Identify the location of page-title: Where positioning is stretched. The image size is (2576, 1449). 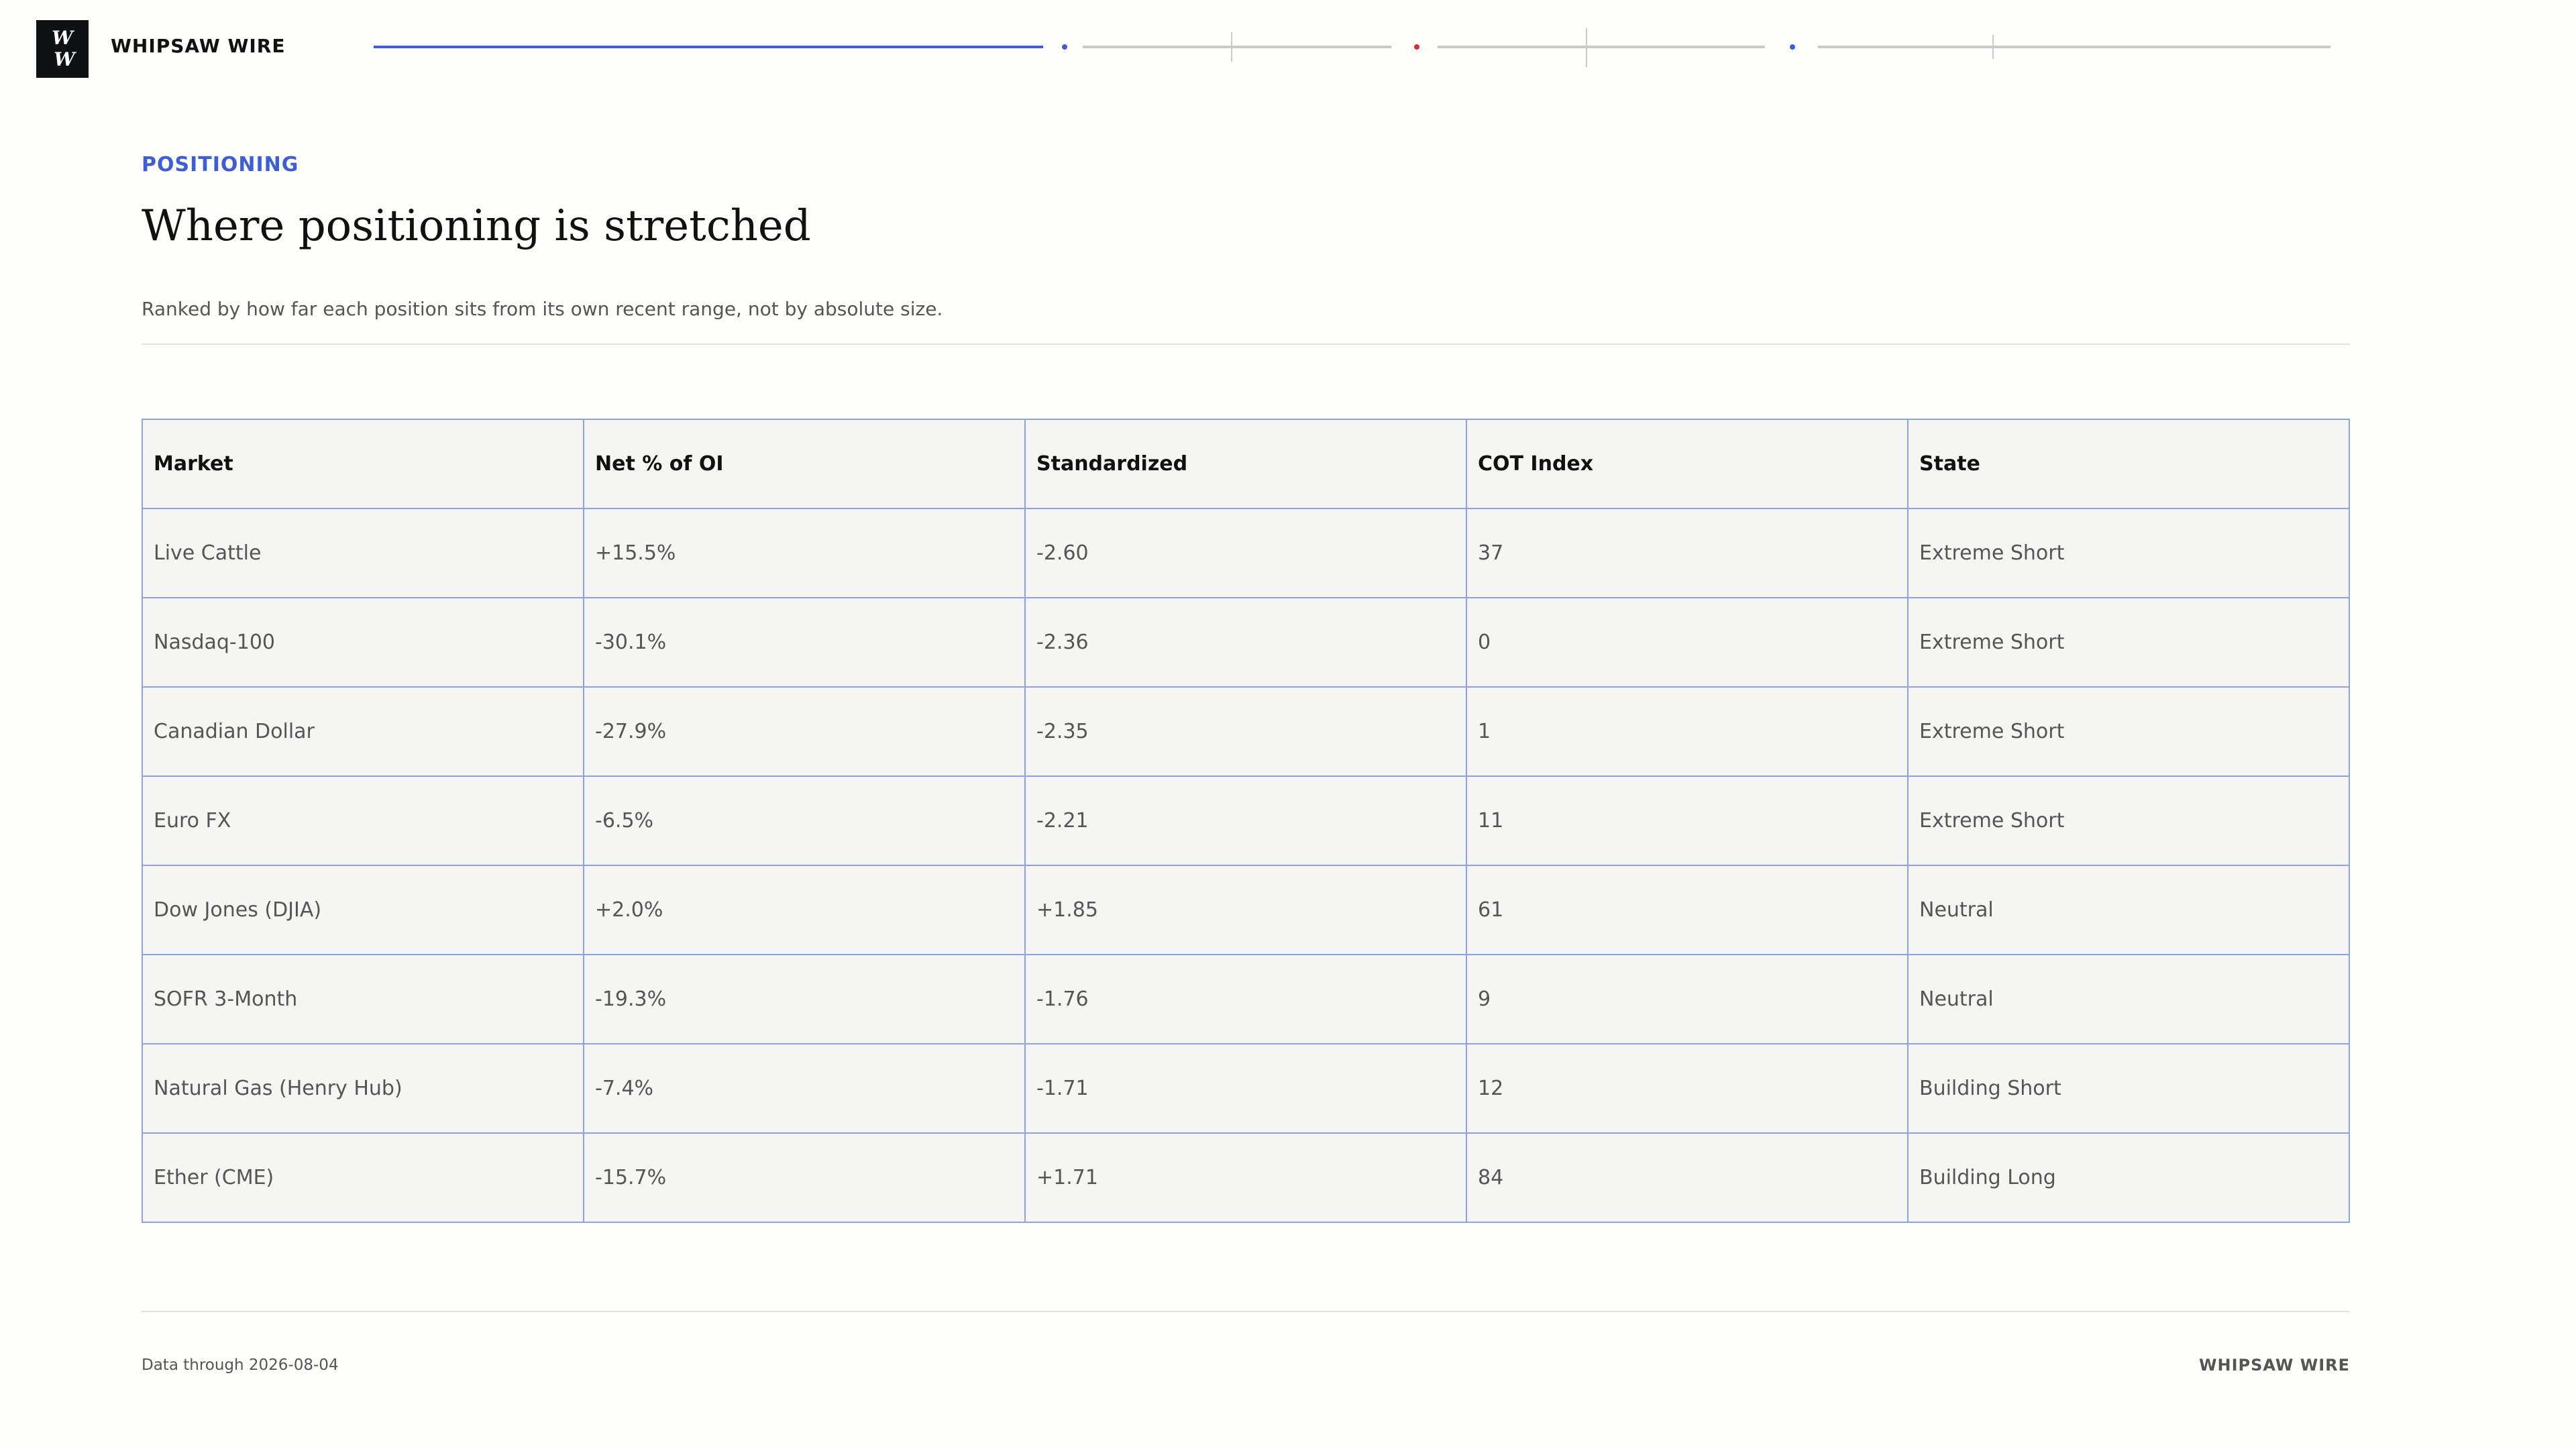
(476, 226).